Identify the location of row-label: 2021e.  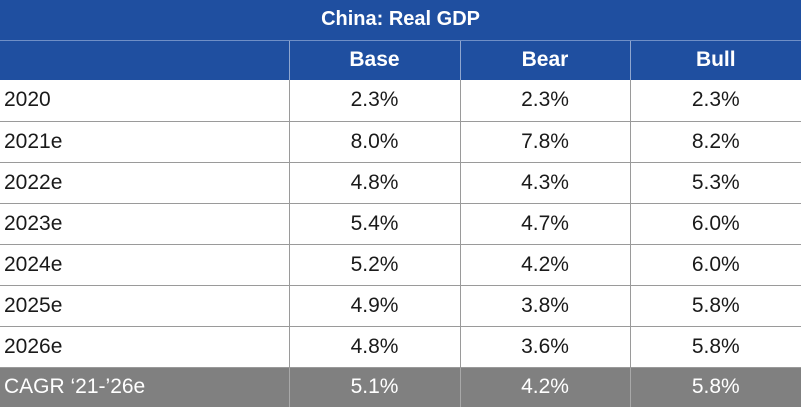
(144, 142).